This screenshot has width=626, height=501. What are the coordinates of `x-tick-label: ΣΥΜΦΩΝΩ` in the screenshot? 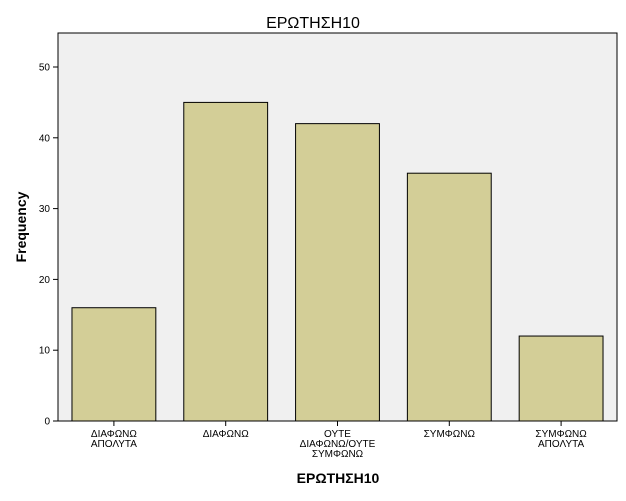 It's located at (450, 434).